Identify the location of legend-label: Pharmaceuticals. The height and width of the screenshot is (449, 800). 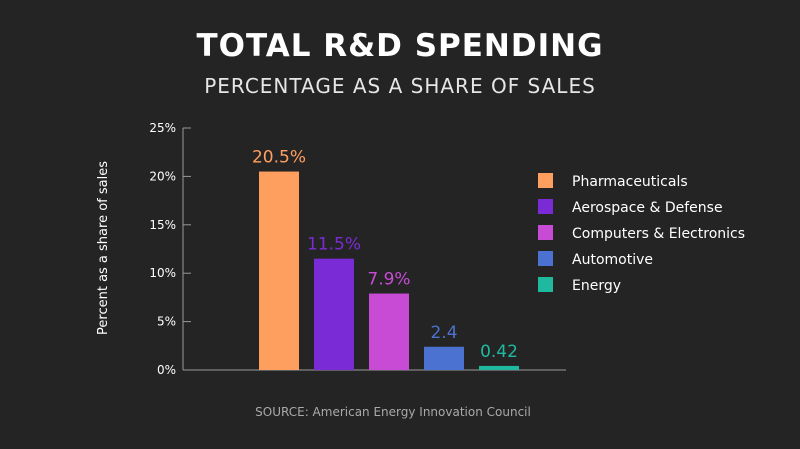
(630, 182).